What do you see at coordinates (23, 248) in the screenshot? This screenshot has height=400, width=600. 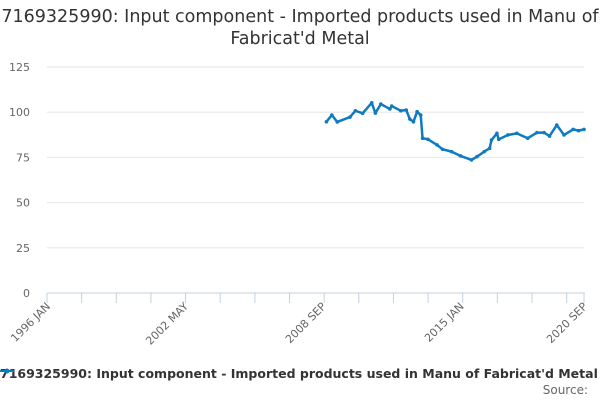 I see `y-tick-label: 25` at bounding box center [23, 248].